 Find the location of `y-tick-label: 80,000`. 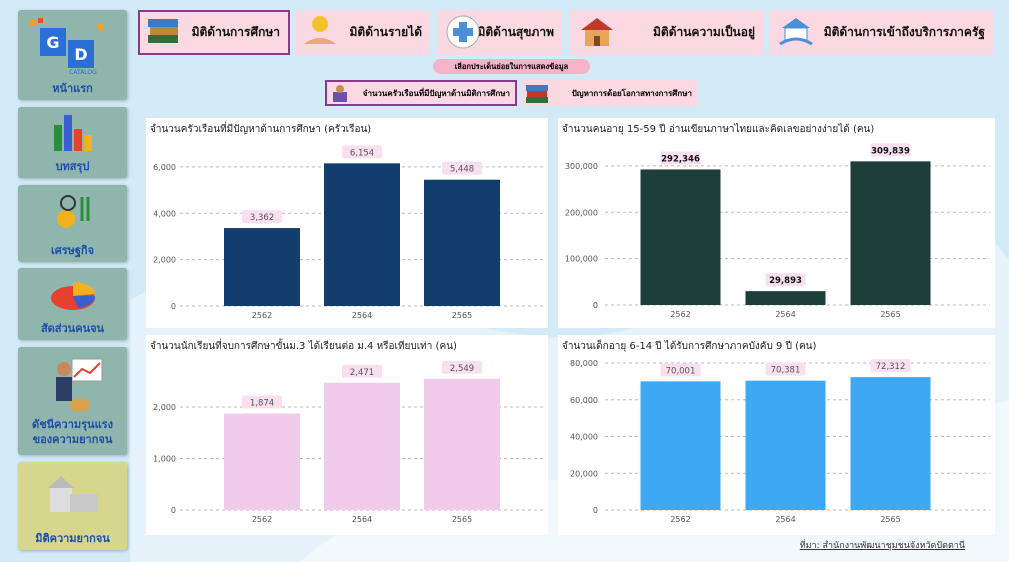

y-tick-label: 80,000 is located at coordinates (584, 363).